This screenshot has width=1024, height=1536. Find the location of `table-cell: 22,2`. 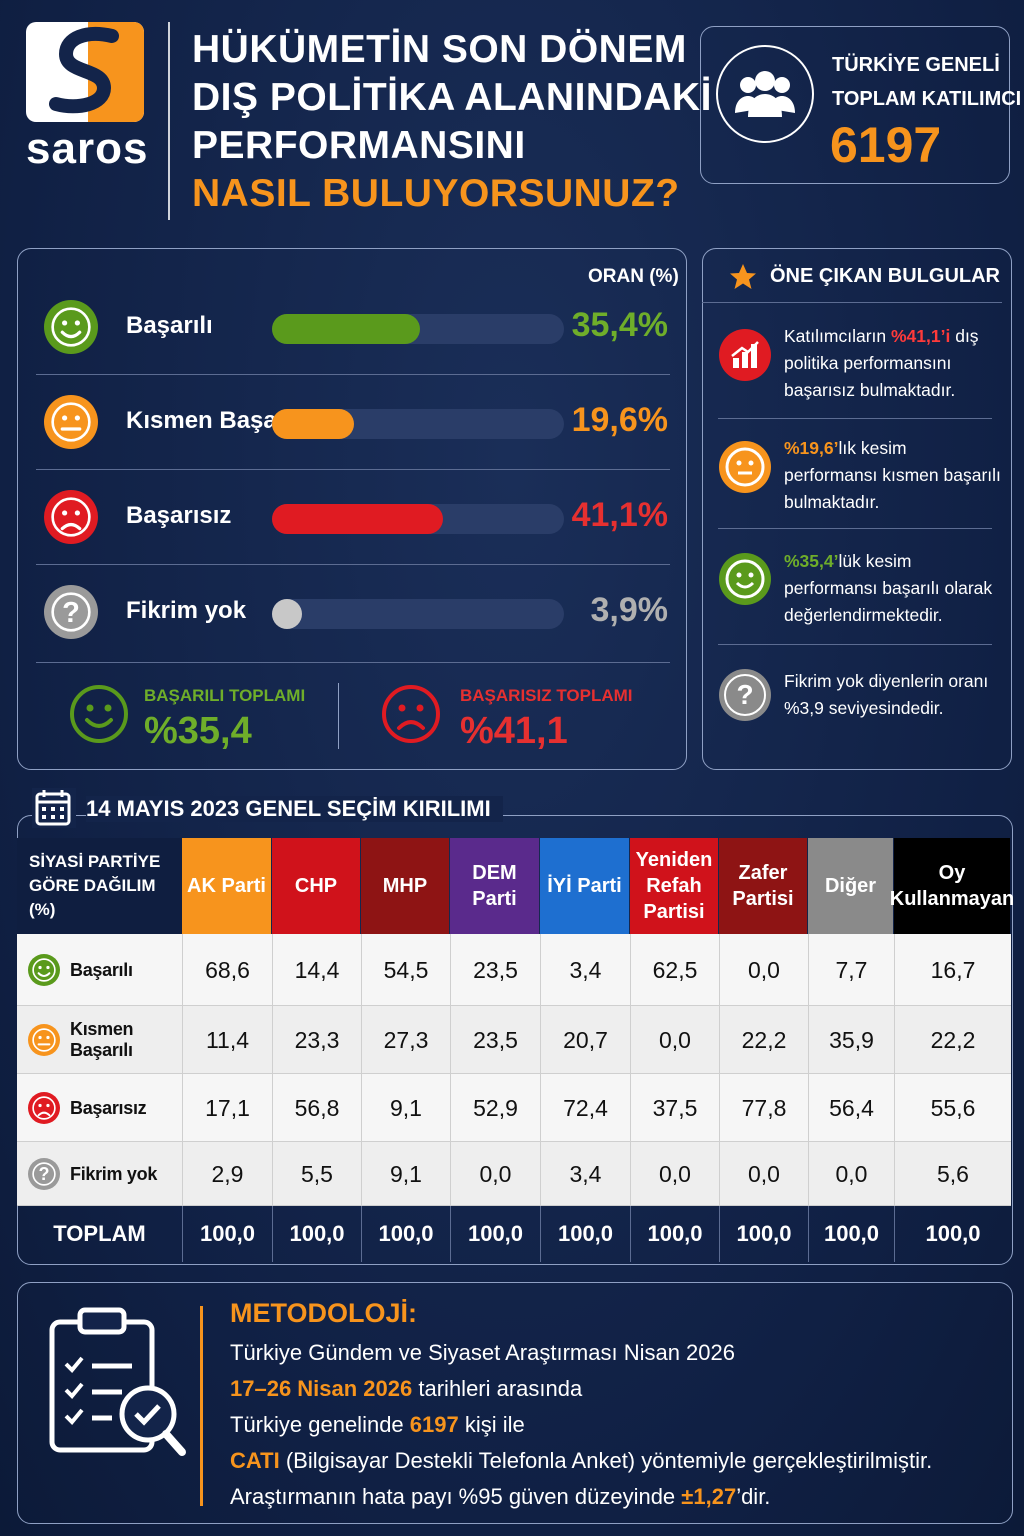

table-cell: 22,2 is located at coordinates (763, 1040).